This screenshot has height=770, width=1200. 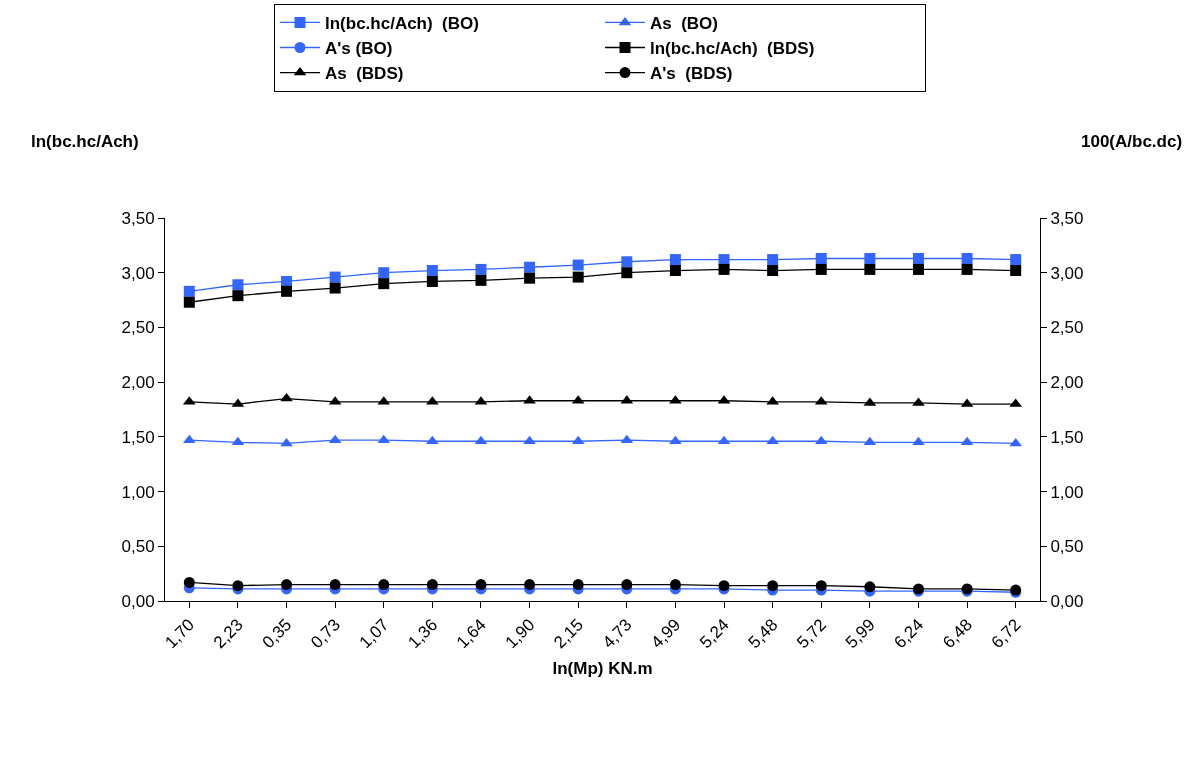 What do you see at coordinates (138, 492) in the screenshot?
I see `y-tick-label: 1,00` at bounding box center [138, 492].